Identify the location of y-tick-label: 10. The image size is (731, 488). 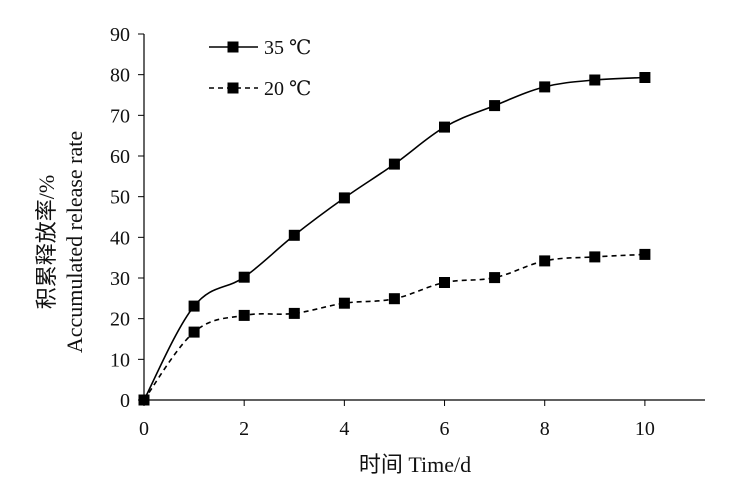
(120, 360).